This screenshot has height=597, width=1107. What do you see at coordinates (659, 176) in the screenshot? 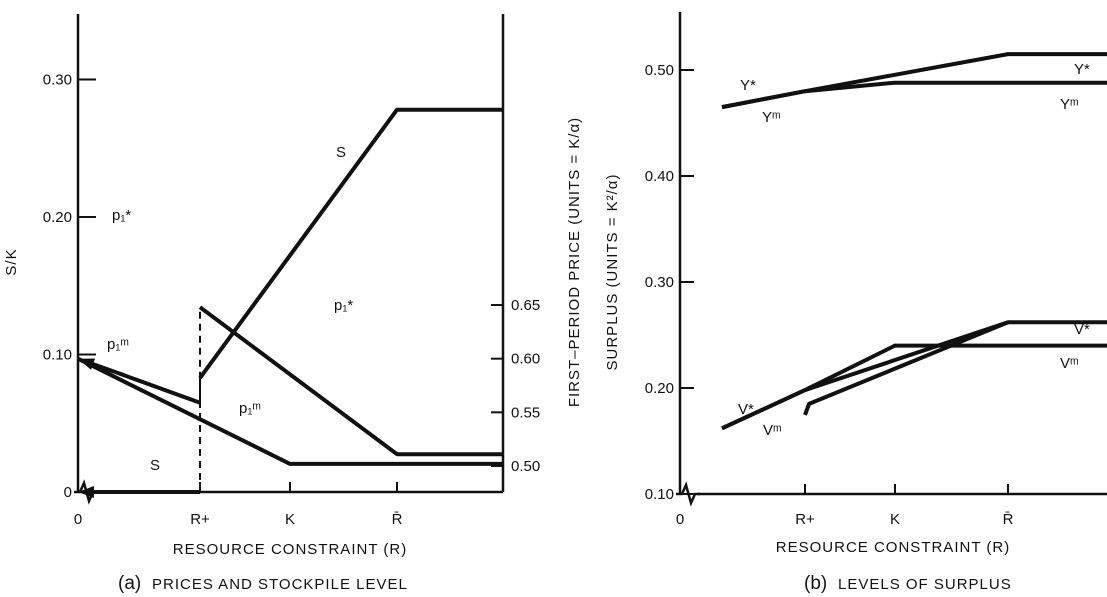
I see `y-tick-label: 0.40` at bounding box center [659, 176].